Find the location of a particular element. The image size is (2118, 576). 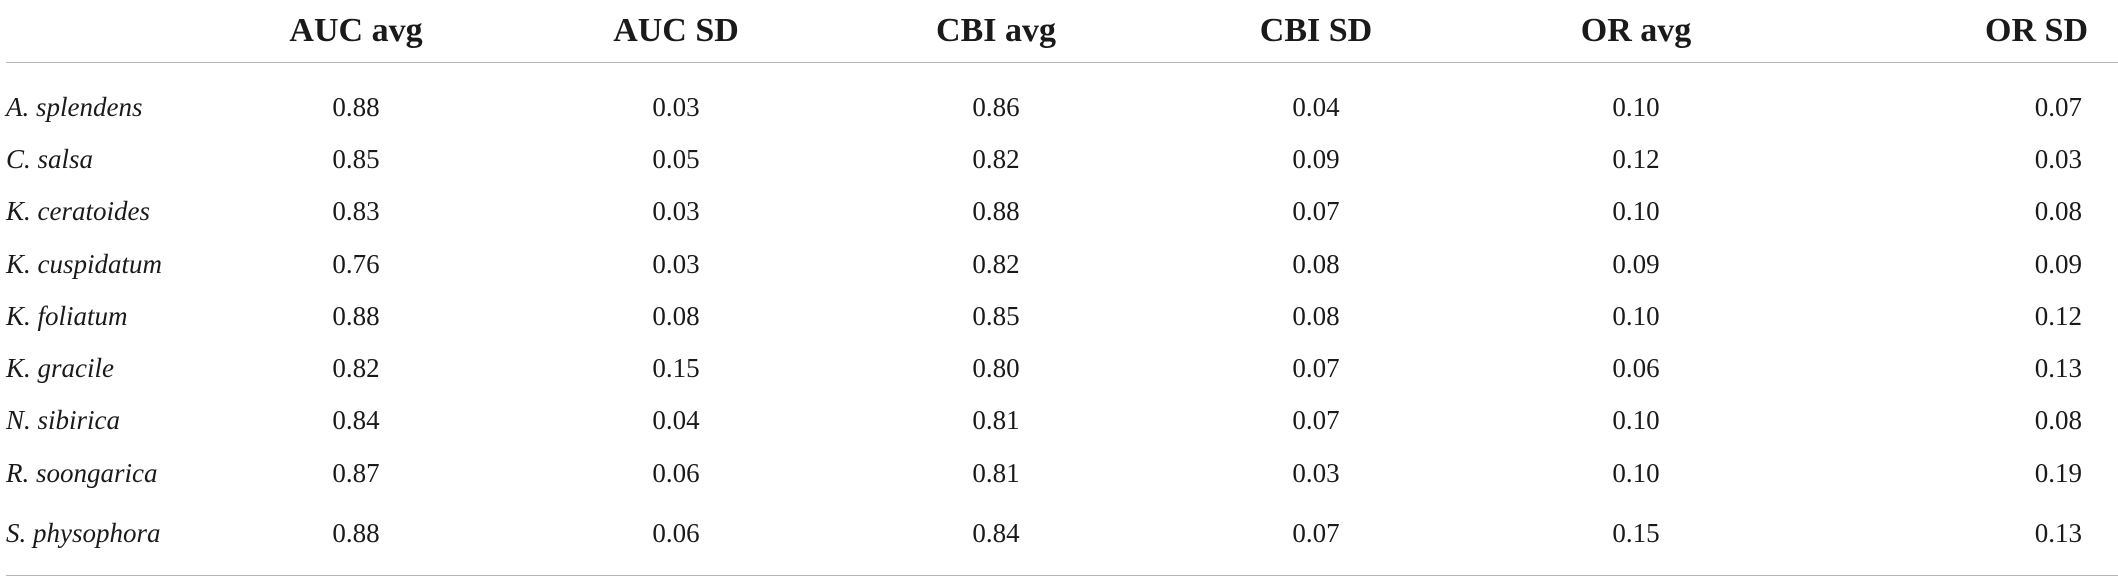

table-row: R. soongarica 0.87 0.06 0.81 0.03 0.10 0.19 is located at coordinates (1062, 473).